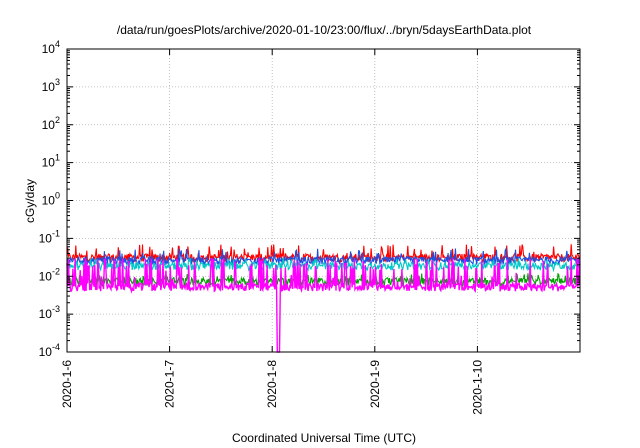 Image resolution: width=640 pixels, height=448 pixels. I want to click on y-tick-label: 10⁰, so click(51, 199).